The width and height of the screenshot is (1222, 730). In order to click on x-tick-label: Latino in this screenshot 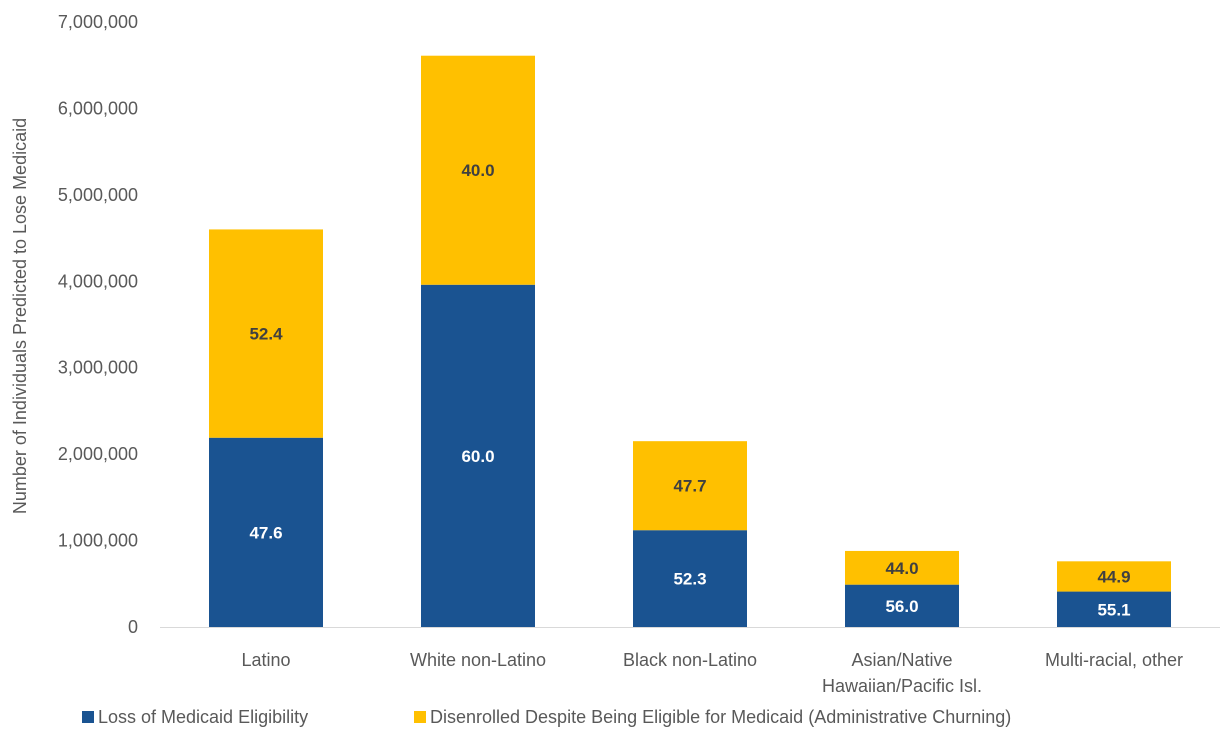, I will do `click(265, 660)`.